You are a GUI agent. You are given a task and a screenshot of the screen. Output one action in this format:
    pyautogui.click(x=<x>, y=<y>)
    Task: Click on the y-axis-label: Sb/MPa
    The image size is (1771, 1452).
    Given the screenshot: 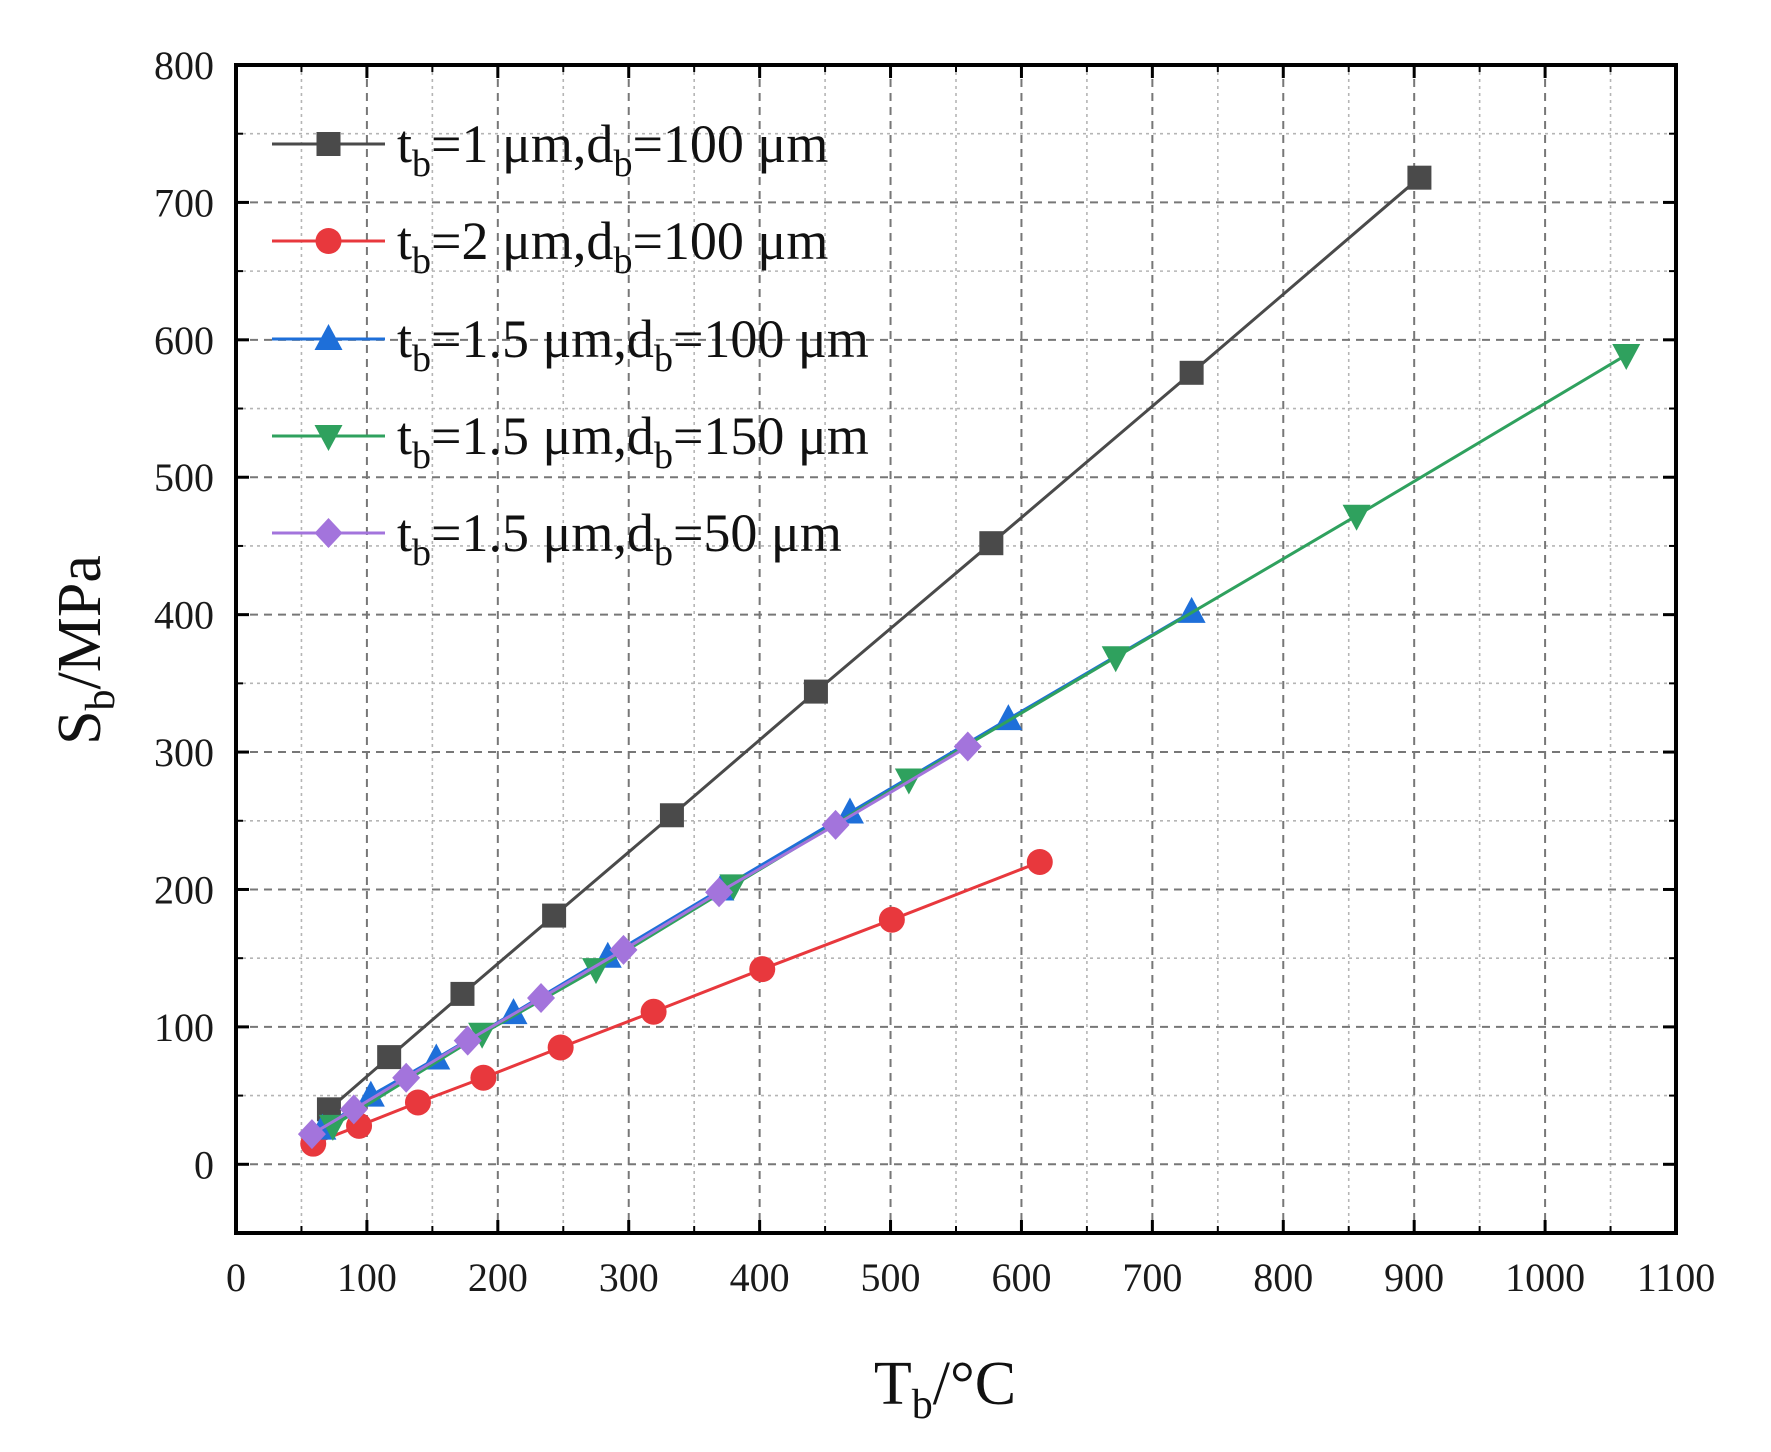 What is the action you would take?
    pyautogui.click(x=85, y=650)
    